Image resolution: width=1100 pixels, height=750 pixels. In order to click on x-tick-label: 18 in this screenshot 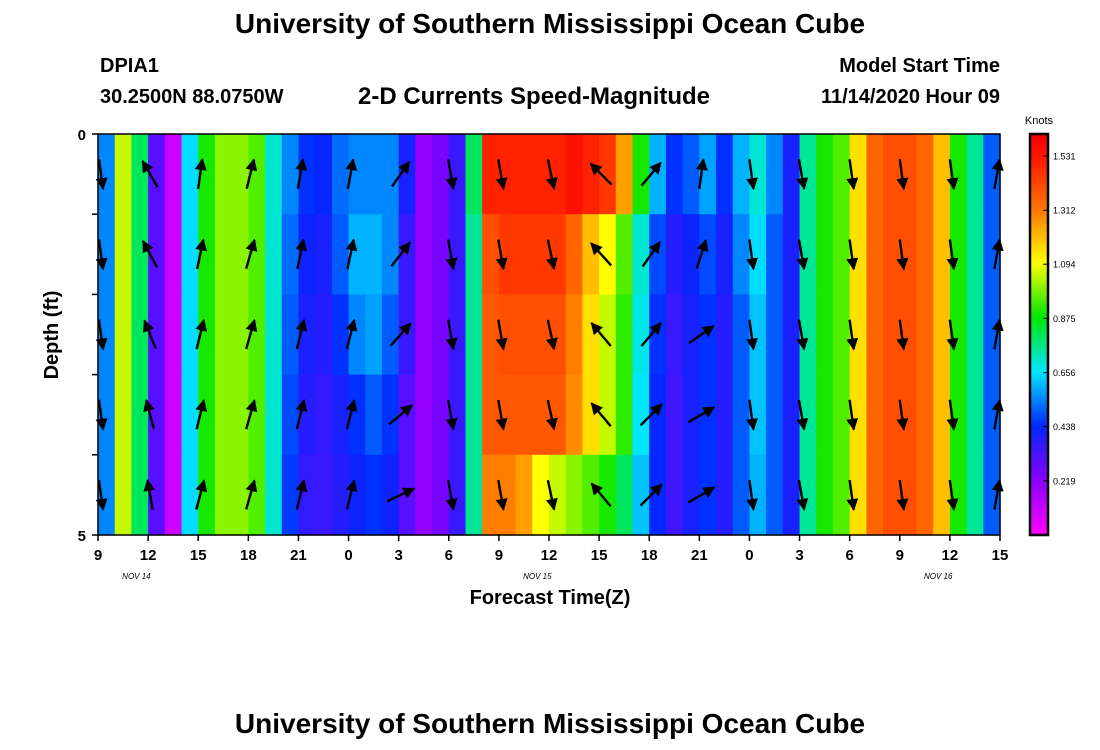, I will do `click(248, 555)`.